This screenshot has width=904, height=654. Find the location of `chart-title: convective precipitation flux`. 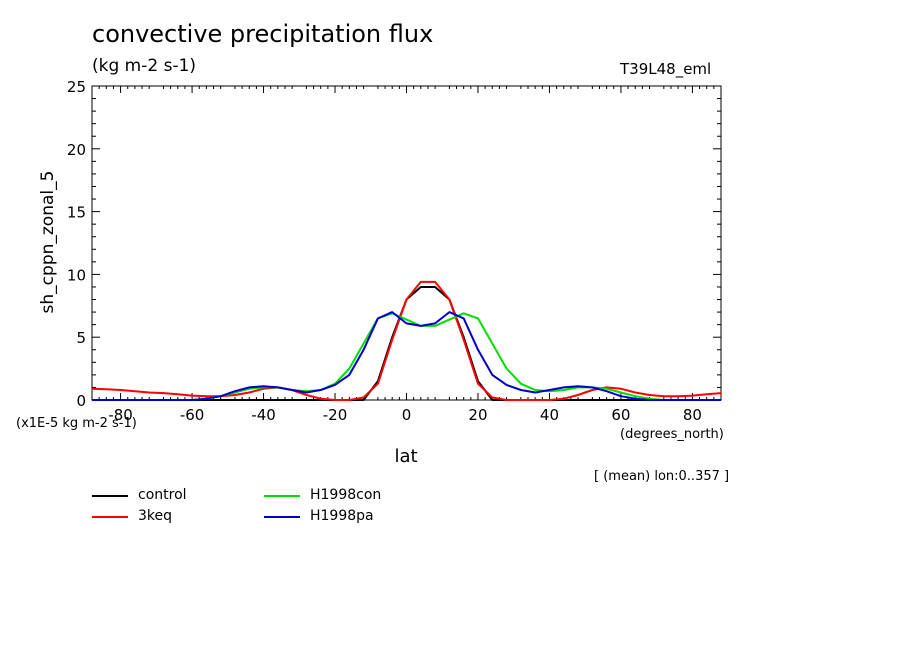

chart-title: convective precipitation flux is located at coordinates (263, 34).